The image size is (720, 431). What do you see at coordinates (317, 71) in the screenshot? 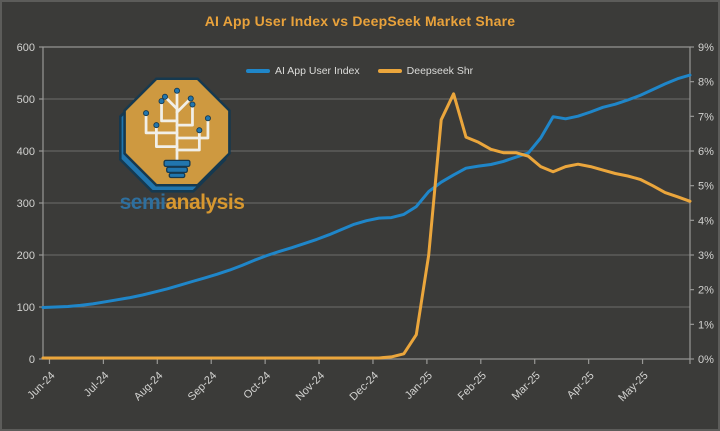
I see `legend-label-ai-app-user-index: AI App User Index` at bounding box center [317, 71].